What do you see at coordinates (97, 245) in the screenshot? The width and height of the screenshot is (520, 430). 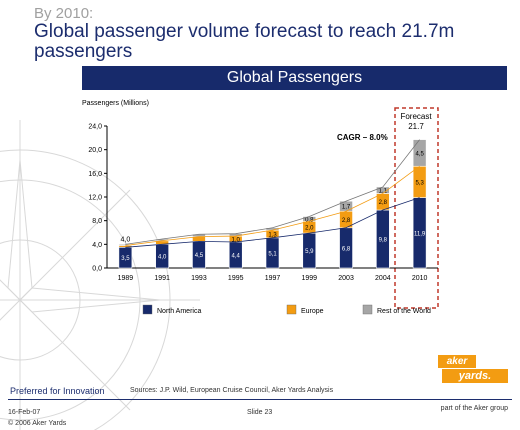 I see `y-tick-label: 4,0` at bounding box center [97, 245].